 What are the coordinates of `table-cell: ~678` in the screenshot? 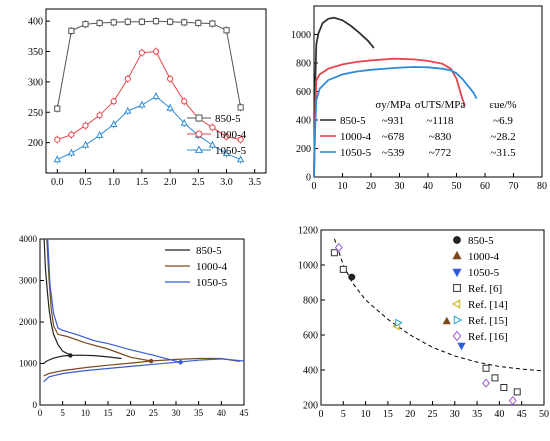 It's located at (393, 137).